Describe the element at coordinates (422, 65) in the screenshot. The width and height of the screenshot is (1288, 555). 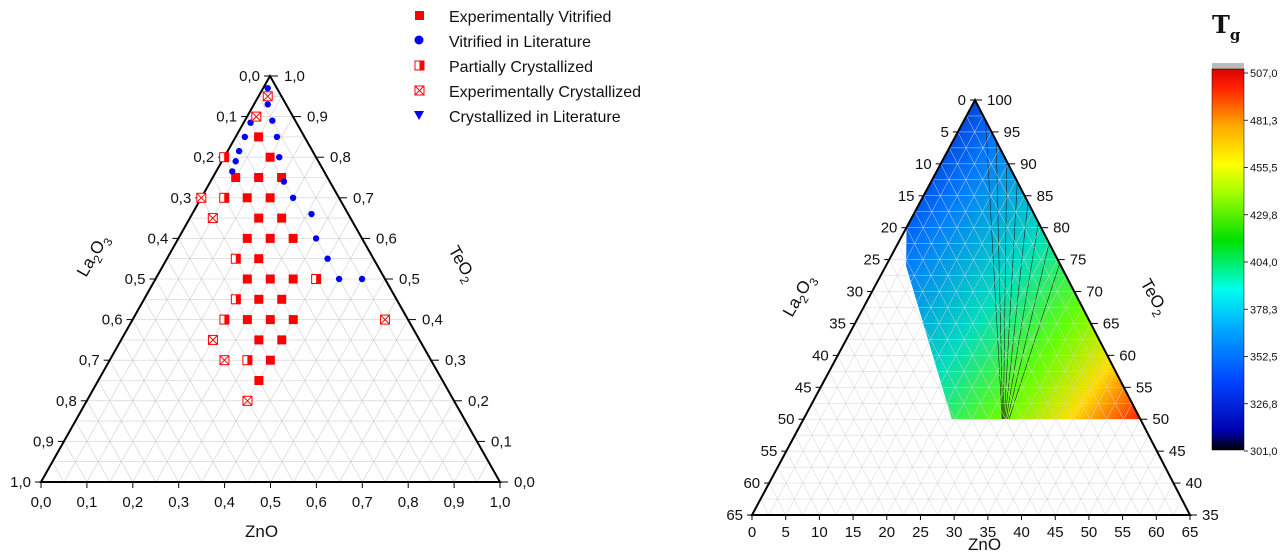
I see `legend-marker-half-fill` at that location.